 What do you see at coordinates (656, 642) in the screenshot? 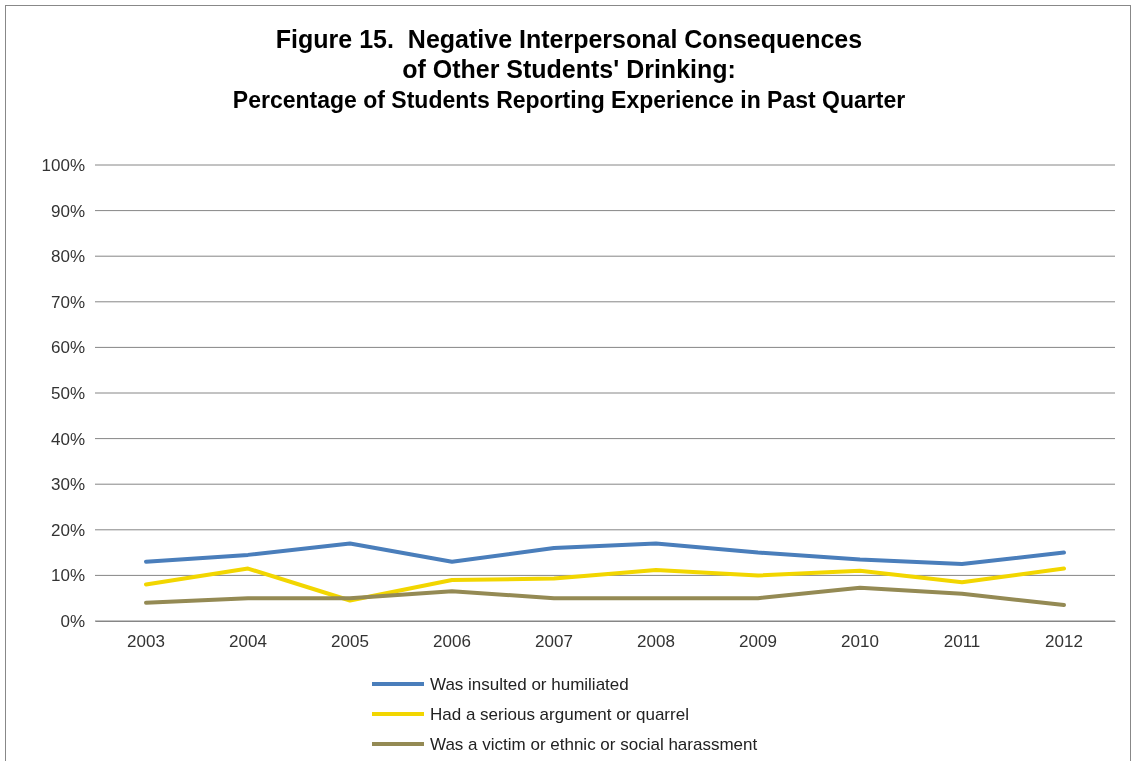
I see `x-tick-label: 2008` at bounding box center [656, 642].